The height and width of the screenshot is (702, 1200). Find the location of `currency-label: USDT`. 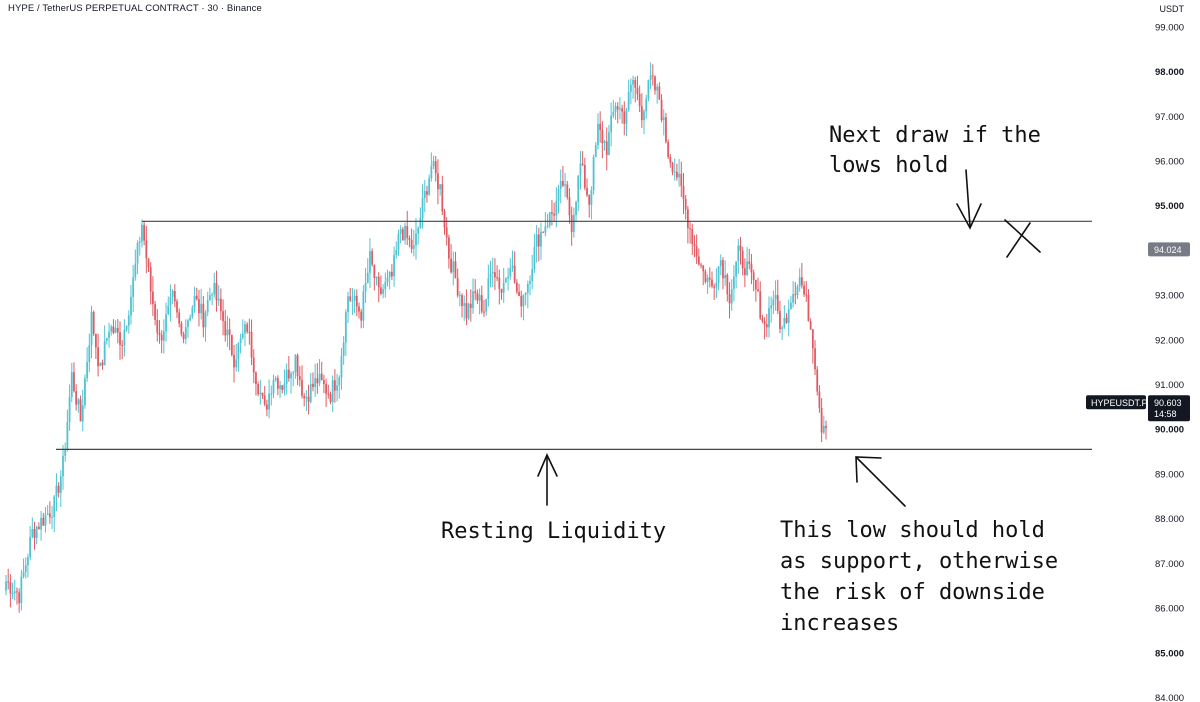

currency-label: USDT is located at coordinates (1172, 9).